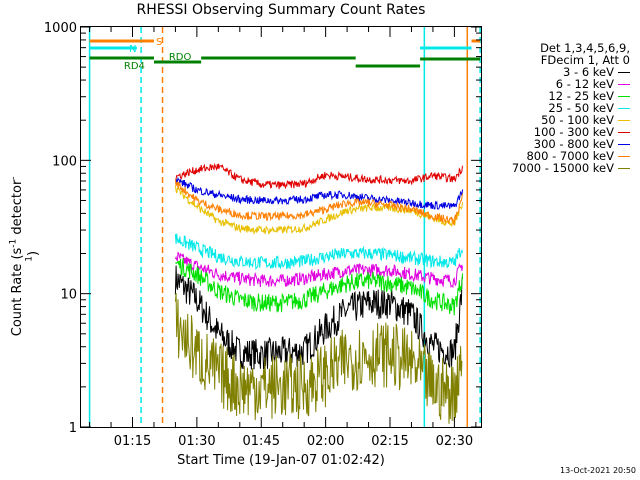  What do you see at coordinates (180, 57) in the screenshot?
I see `flag-label-rdo: RDO` at bounding box center [180, 57].